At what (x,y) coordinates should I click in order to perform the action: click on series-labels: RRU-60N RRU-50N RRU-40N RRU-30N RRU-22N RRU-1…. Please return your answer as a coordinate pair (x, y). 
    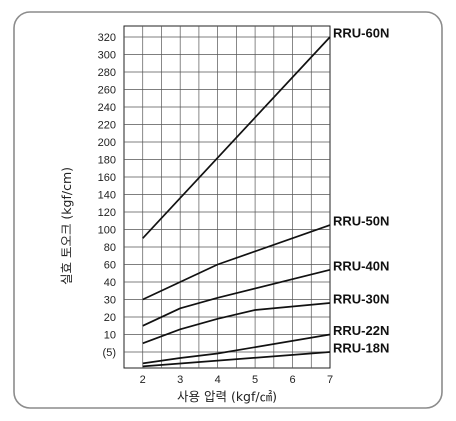
    Looking at the image, I should click on (361, 191).